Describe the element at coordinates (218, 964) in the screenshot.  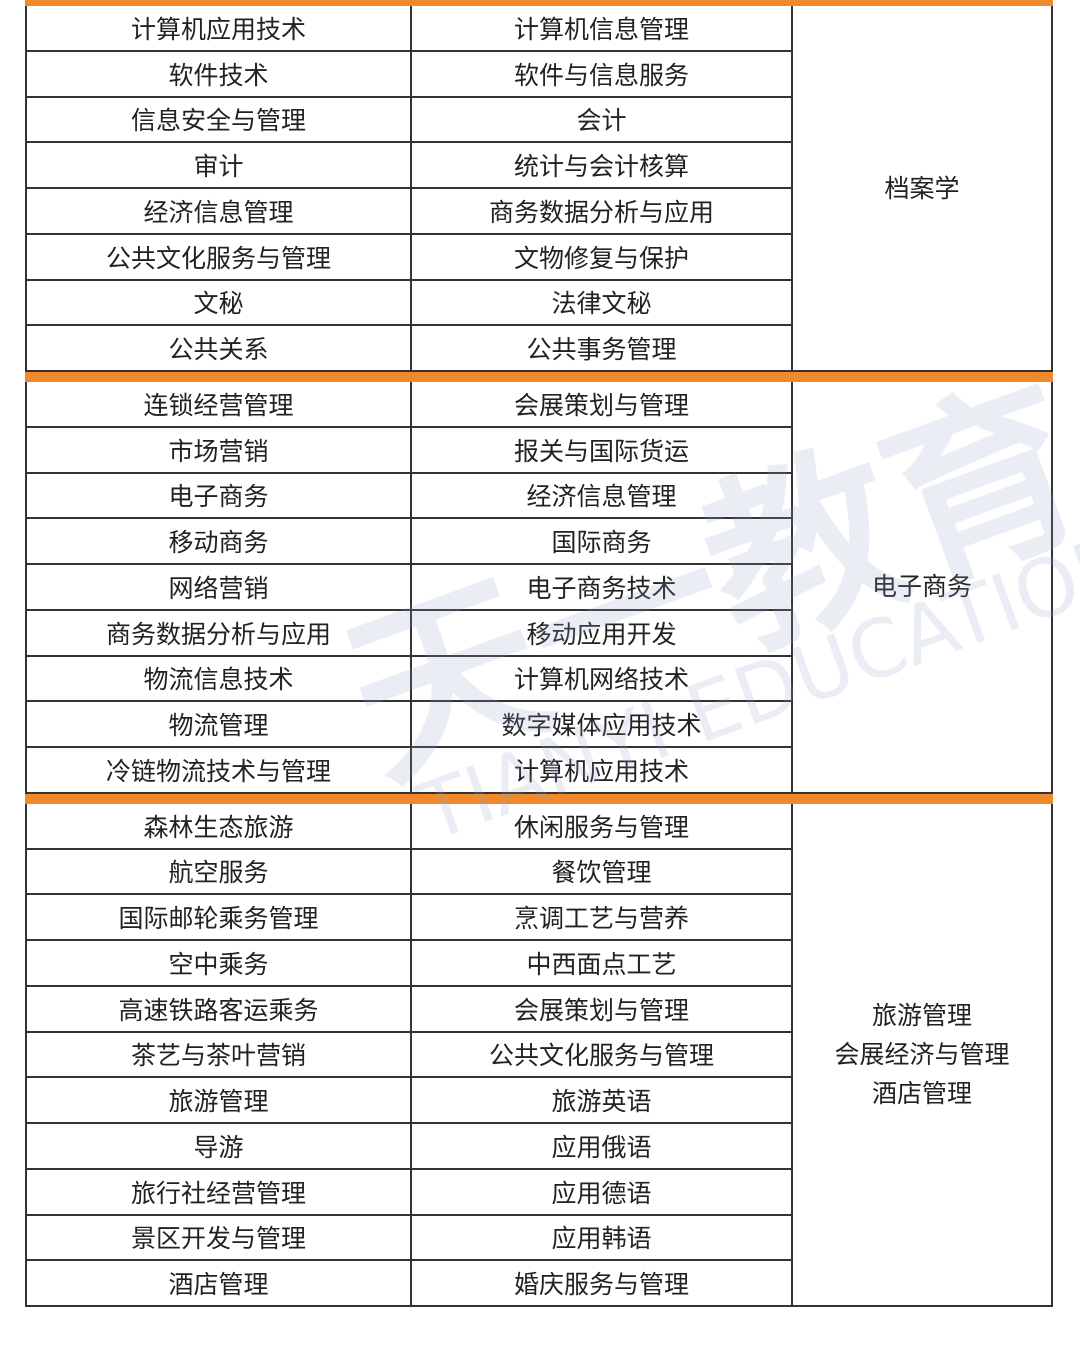
I see `cell: 空中乘务` at that location.